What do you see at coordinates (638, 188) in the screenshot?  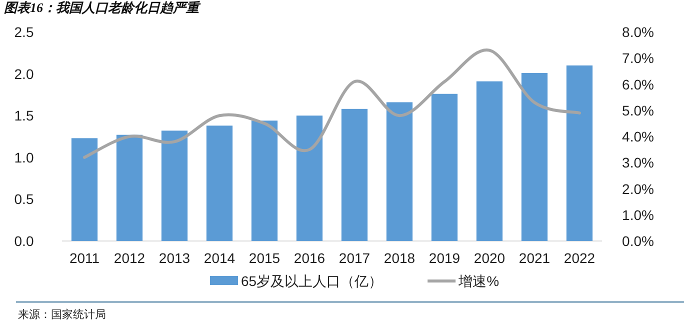 I see `y2-tick-label: 2.0%` at bounding box center [638, 188].